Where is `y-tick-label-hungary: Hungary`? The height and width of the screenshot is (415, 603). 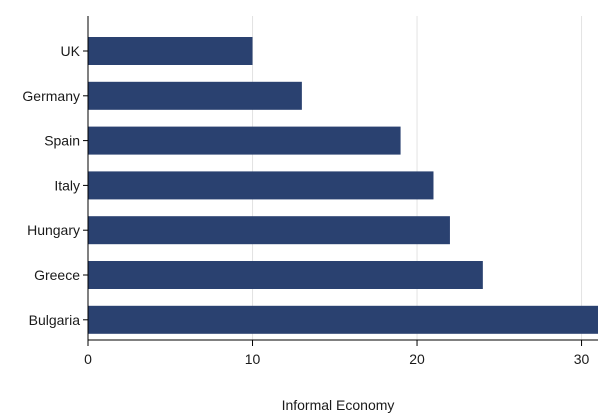
y-tick-label-hungary: Hungary is located at coordinates (53, 230).